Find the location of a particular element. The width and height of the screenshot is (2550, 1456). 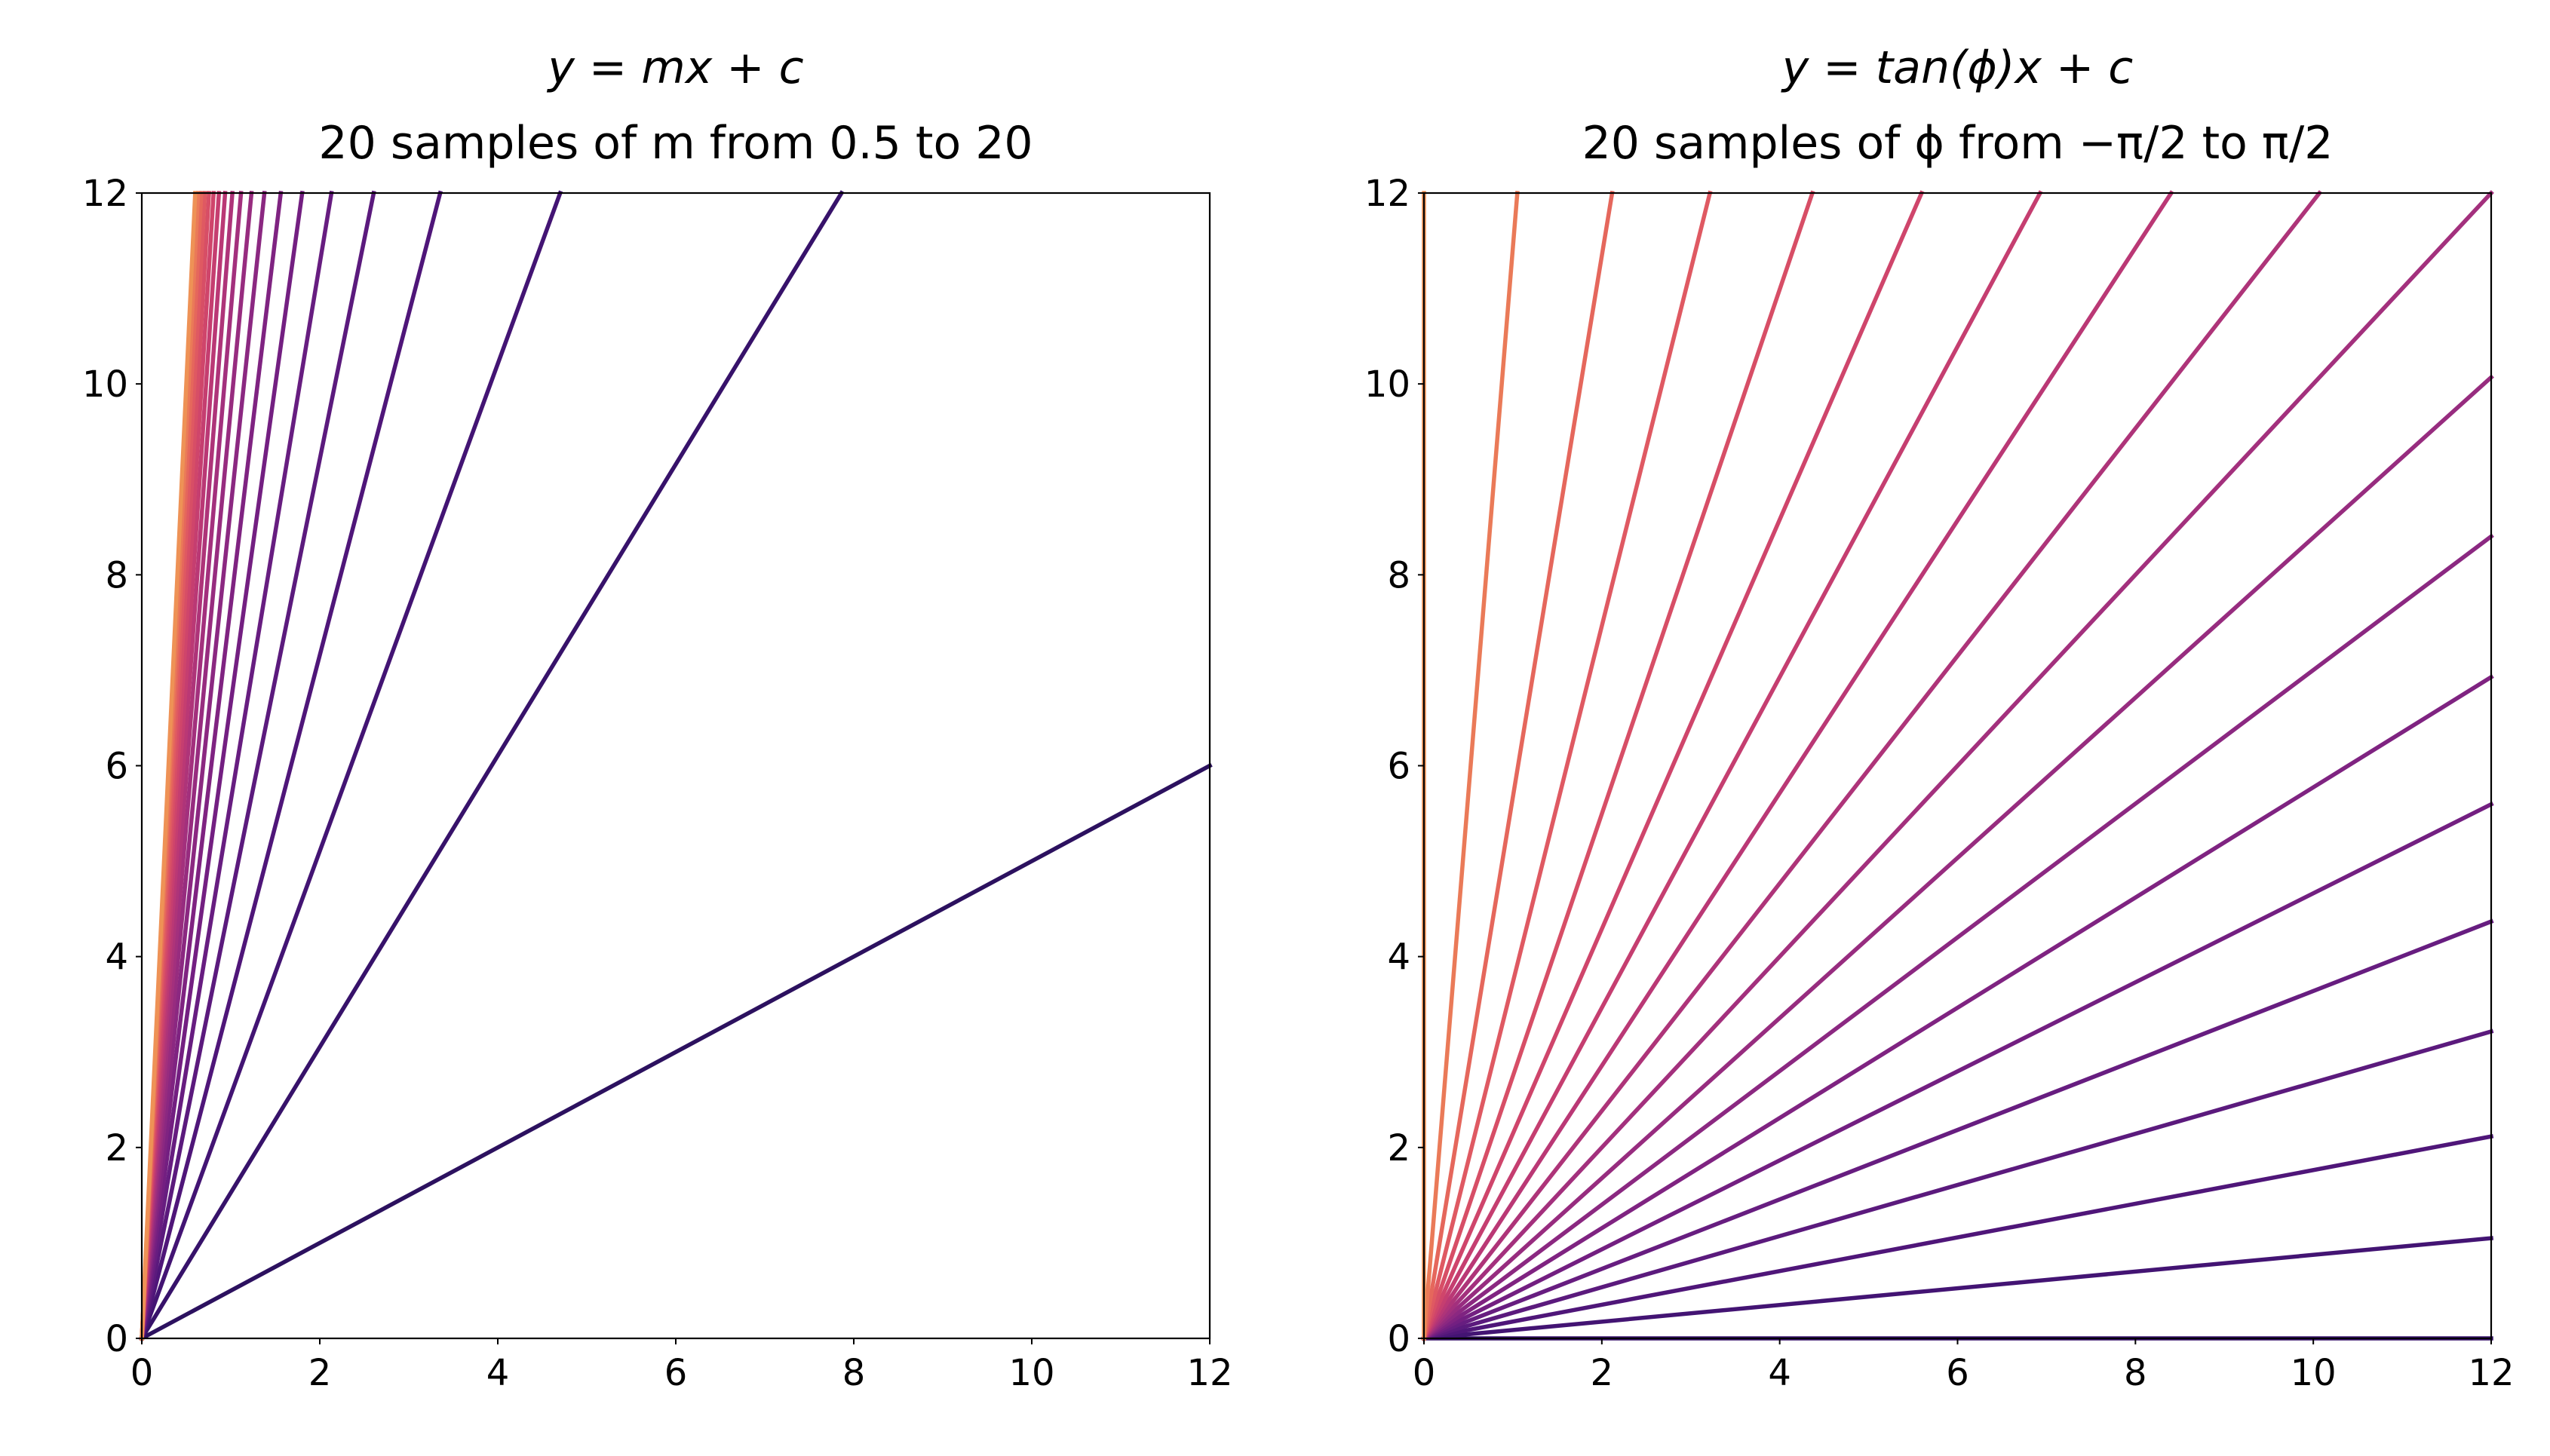

chart-title: y = tan(ϕ)x + c is located at coordinates (1958, 67).